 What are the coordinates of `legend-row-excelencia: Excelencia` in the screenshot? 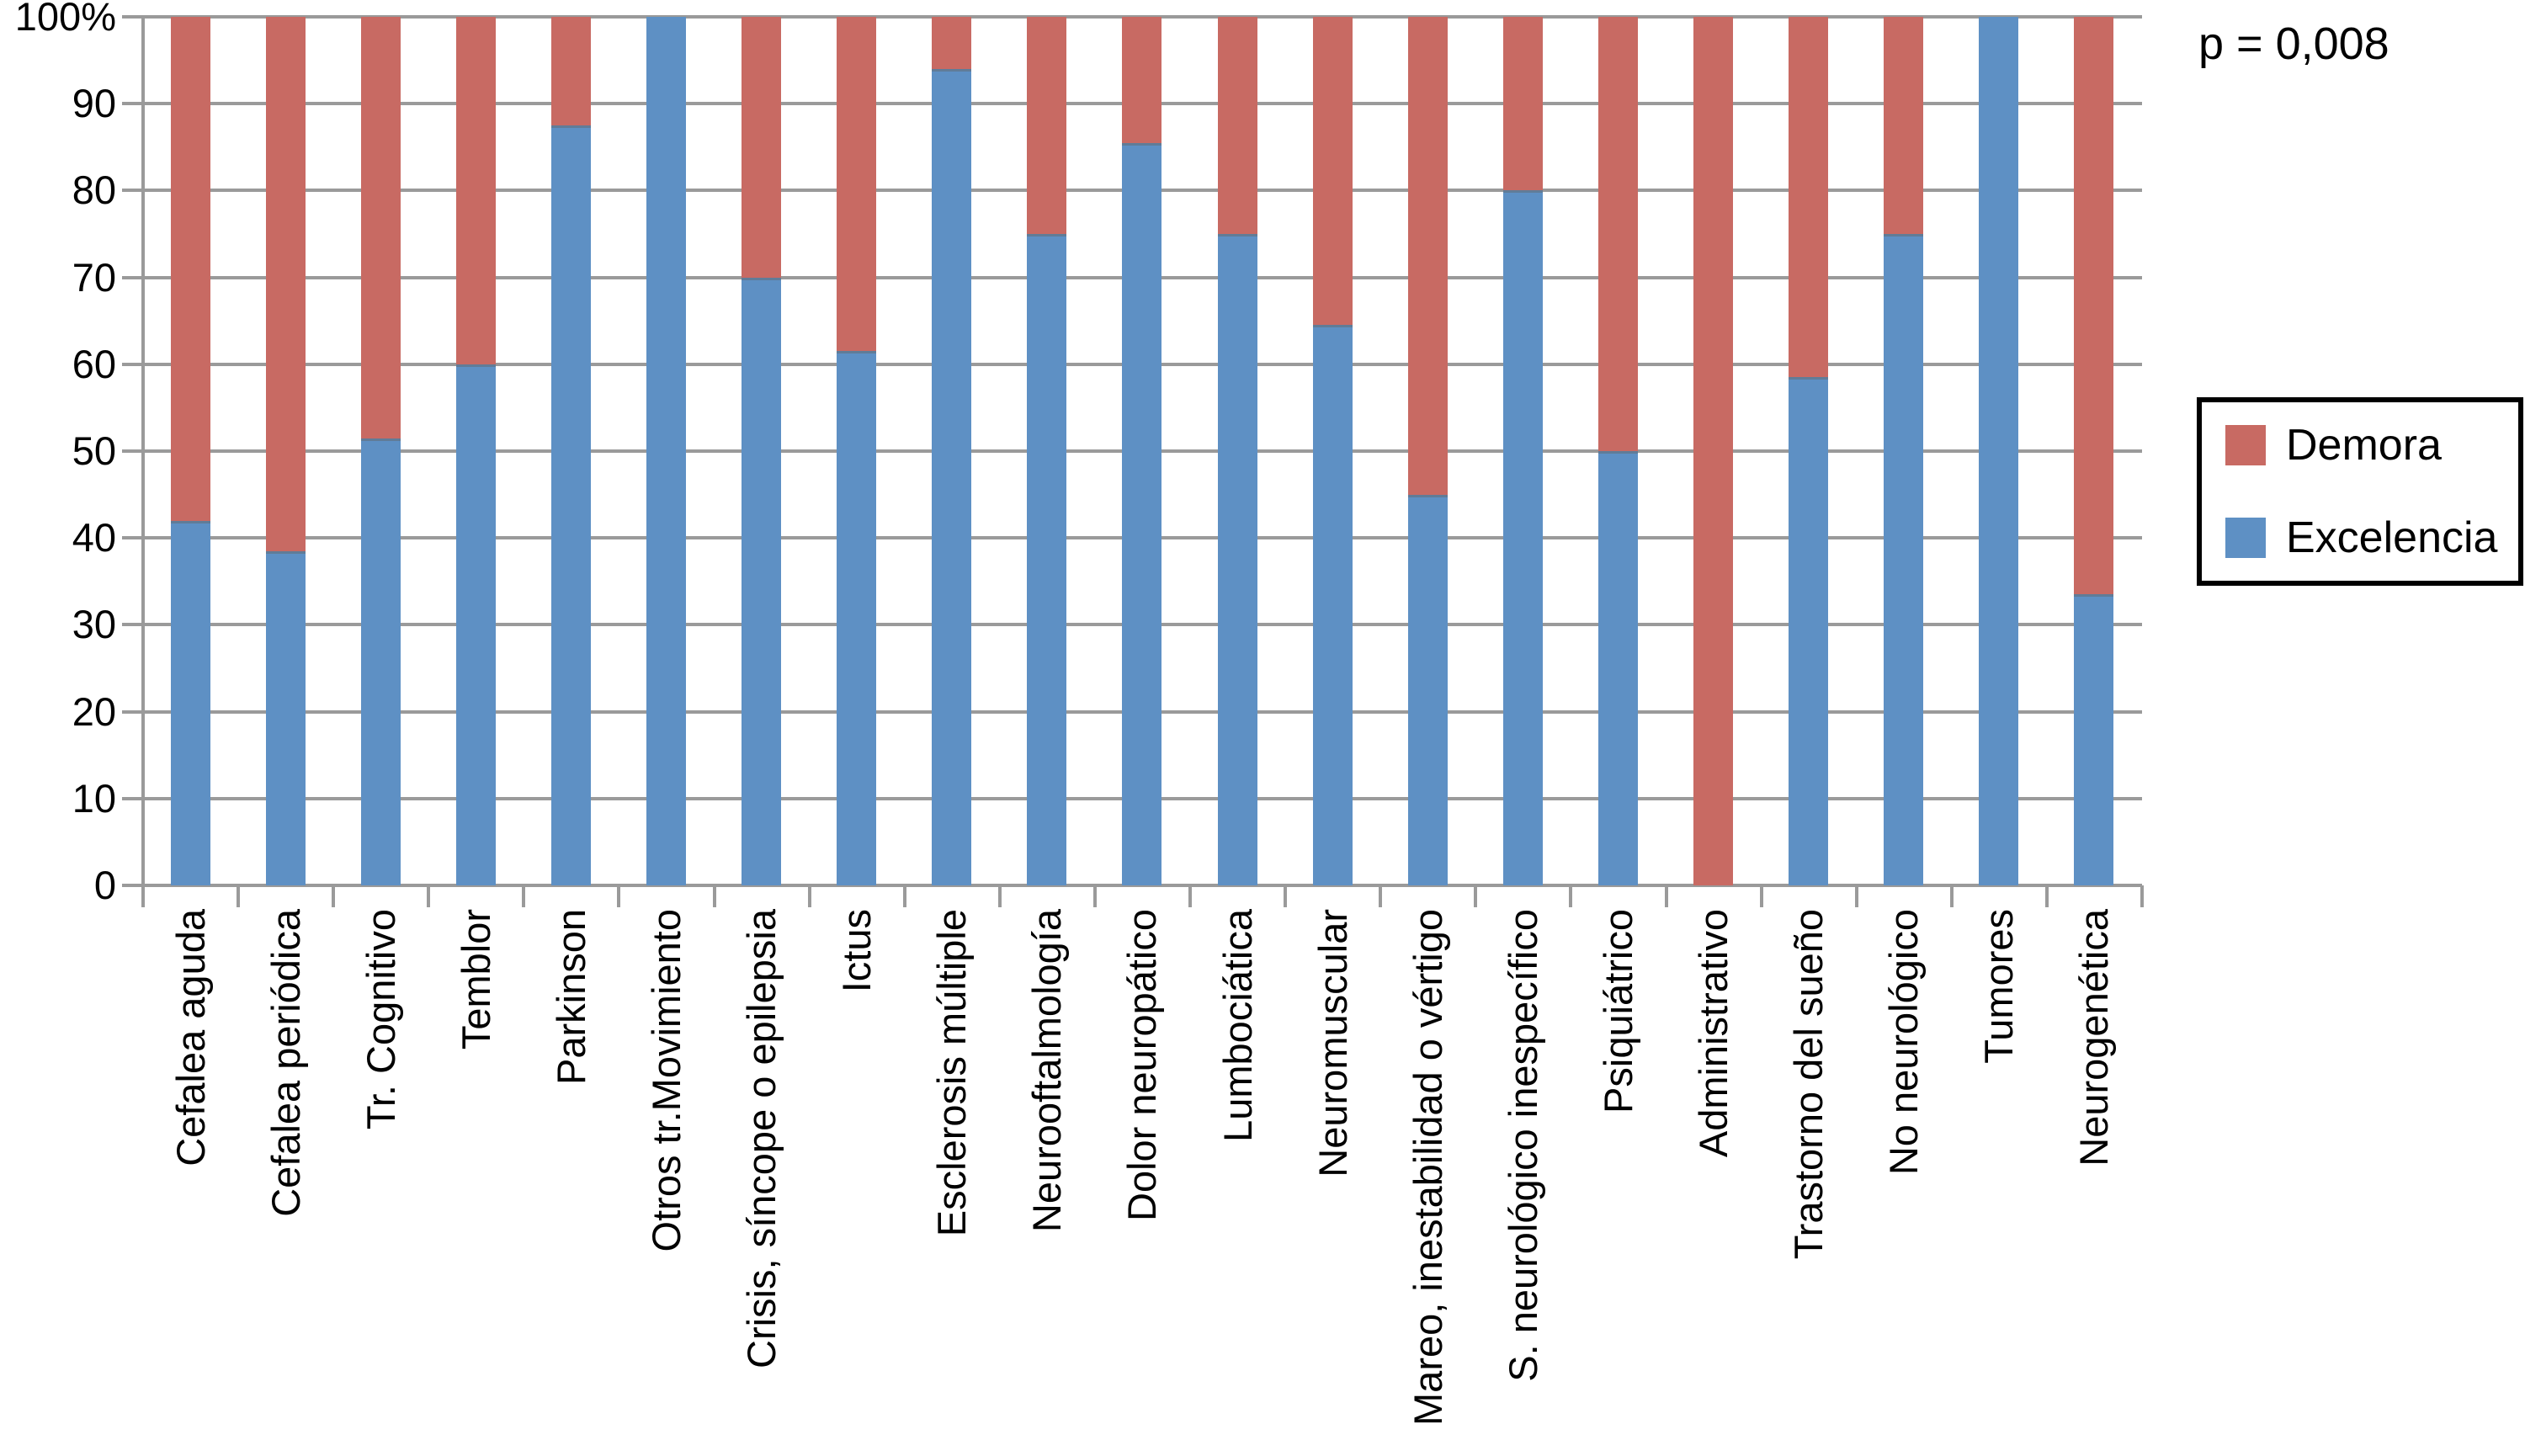 It's located at (2371, 537).